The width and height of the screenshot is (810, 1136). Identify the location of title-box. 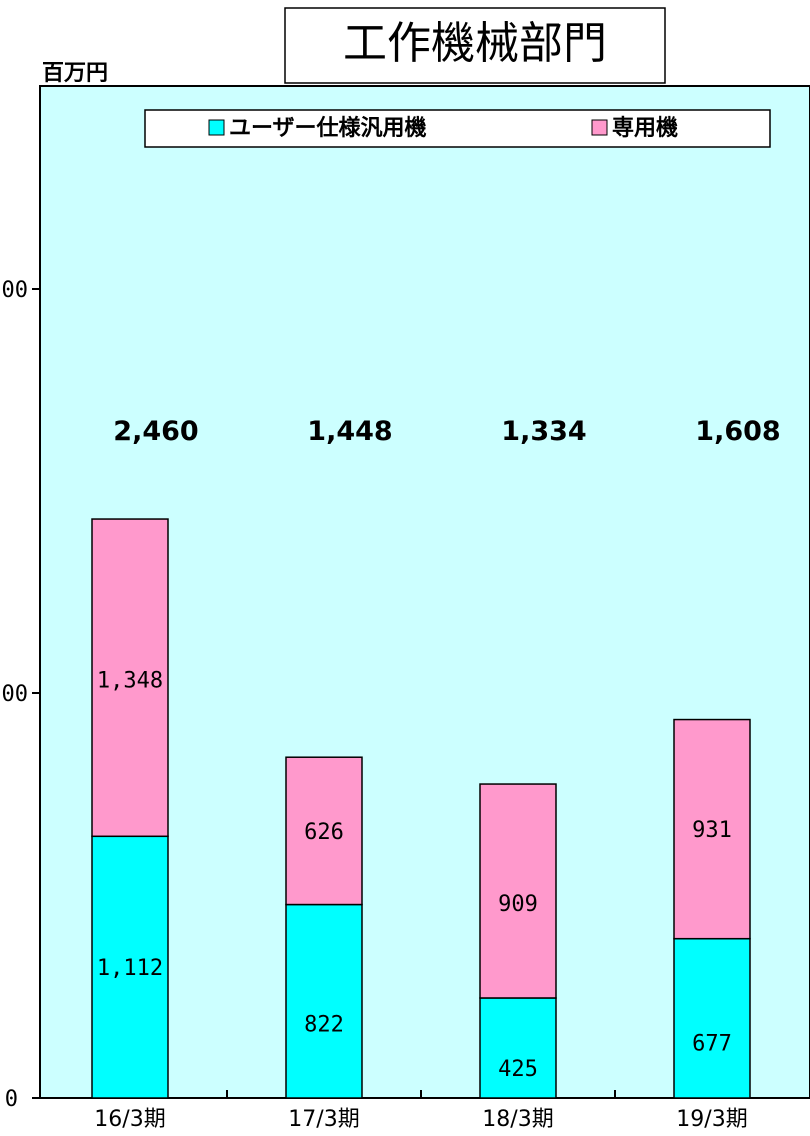
(475, 45).